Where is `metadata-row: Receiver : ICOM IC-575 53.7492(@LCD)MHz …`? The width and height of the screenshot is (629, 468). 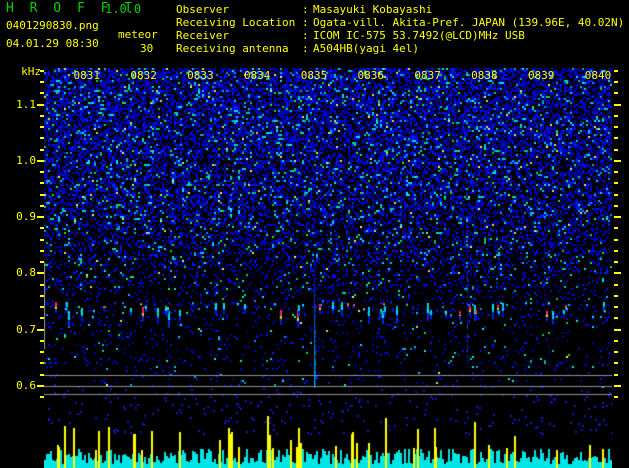 metadata-row: Receiver : ICOM IC-575 53.7492(@LCD)MHz … is located at coordinates (401, 35).